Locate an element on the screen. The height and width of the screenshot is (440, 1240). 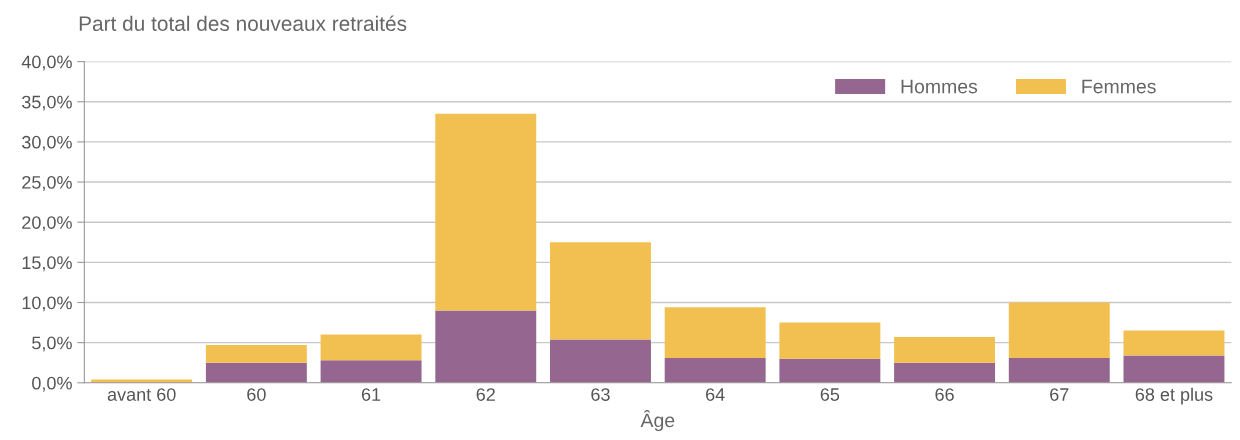
y-tick-label: 15,0% is located at coordinates (47, 264).